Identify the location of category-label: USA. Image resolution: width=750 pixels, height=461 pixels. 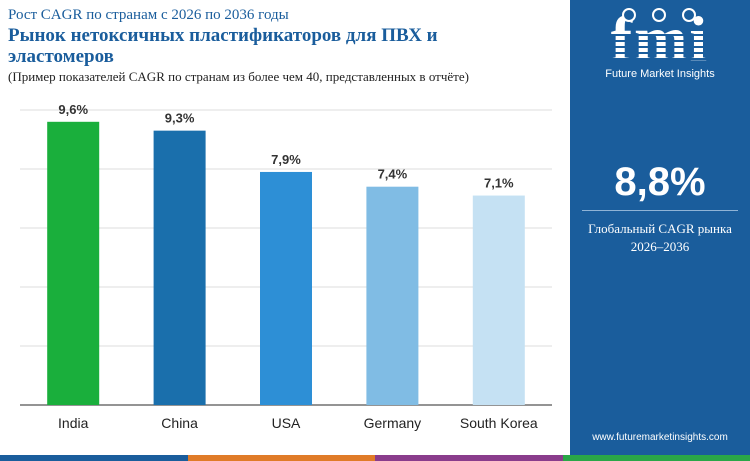
(286, 423).